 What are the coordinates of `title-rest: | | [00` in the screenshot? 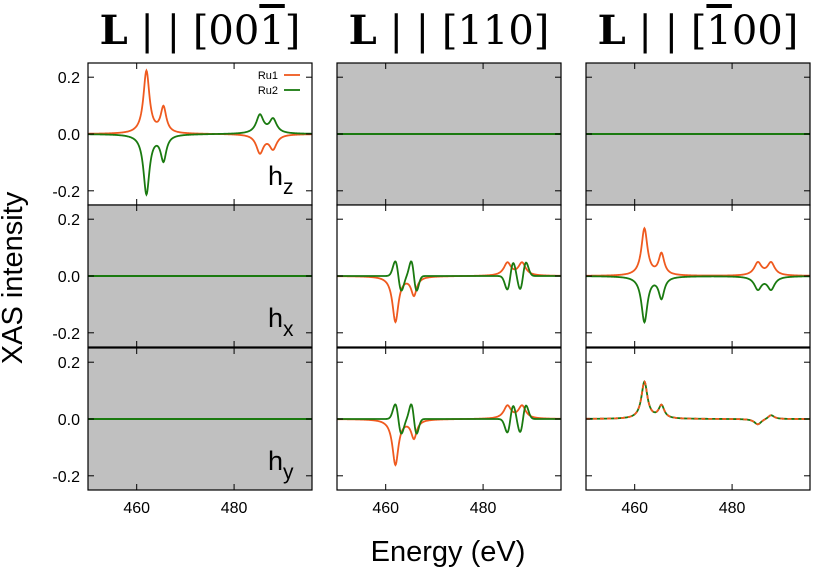 It's located at (194, 31).